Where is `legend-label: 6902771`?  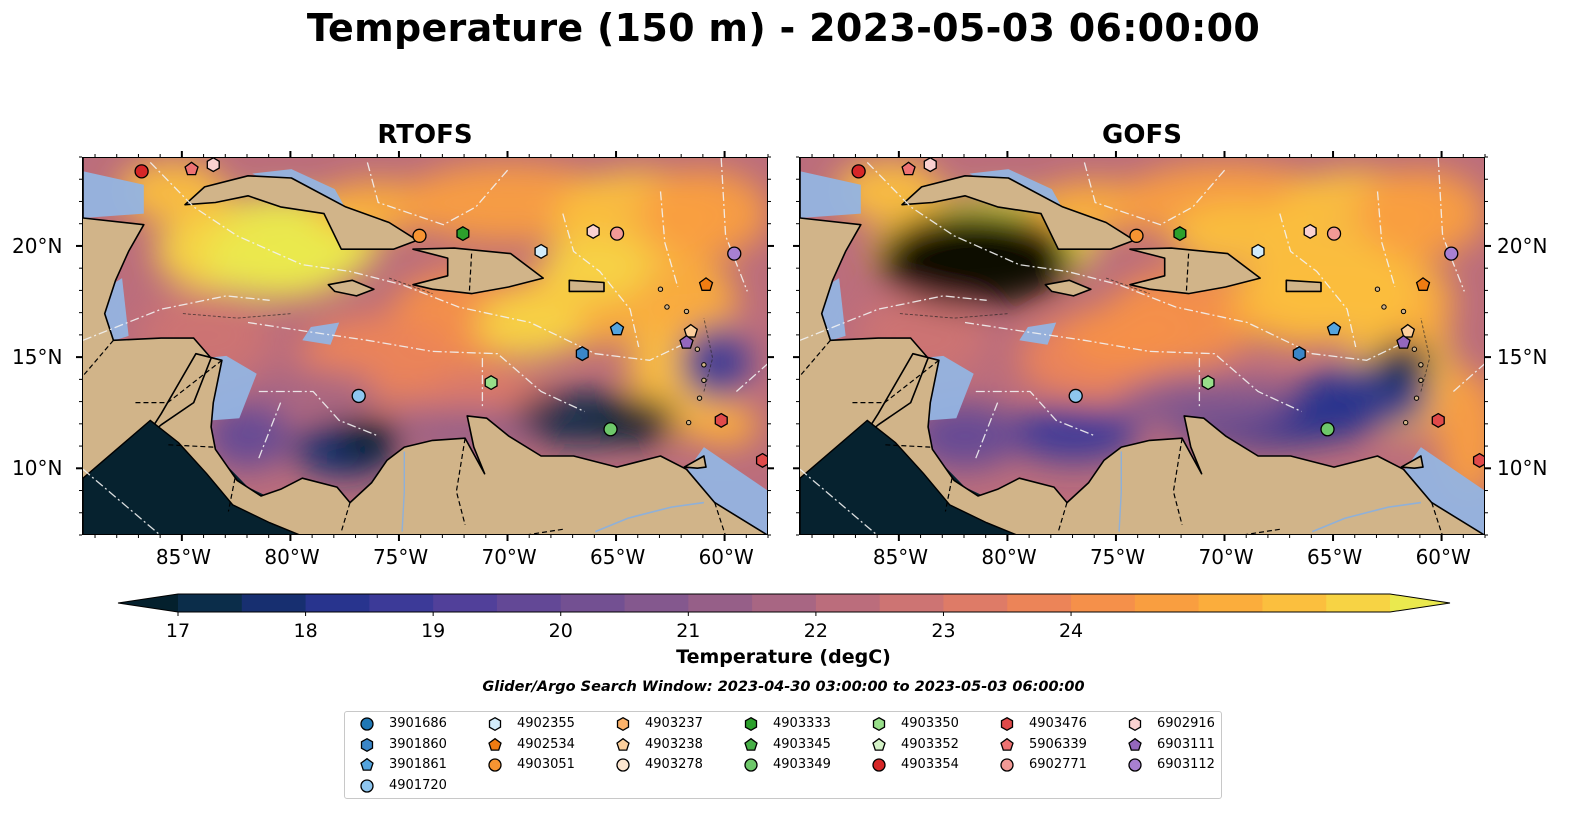
legend-label: 6902771 is located at coordinates (1058, 764).